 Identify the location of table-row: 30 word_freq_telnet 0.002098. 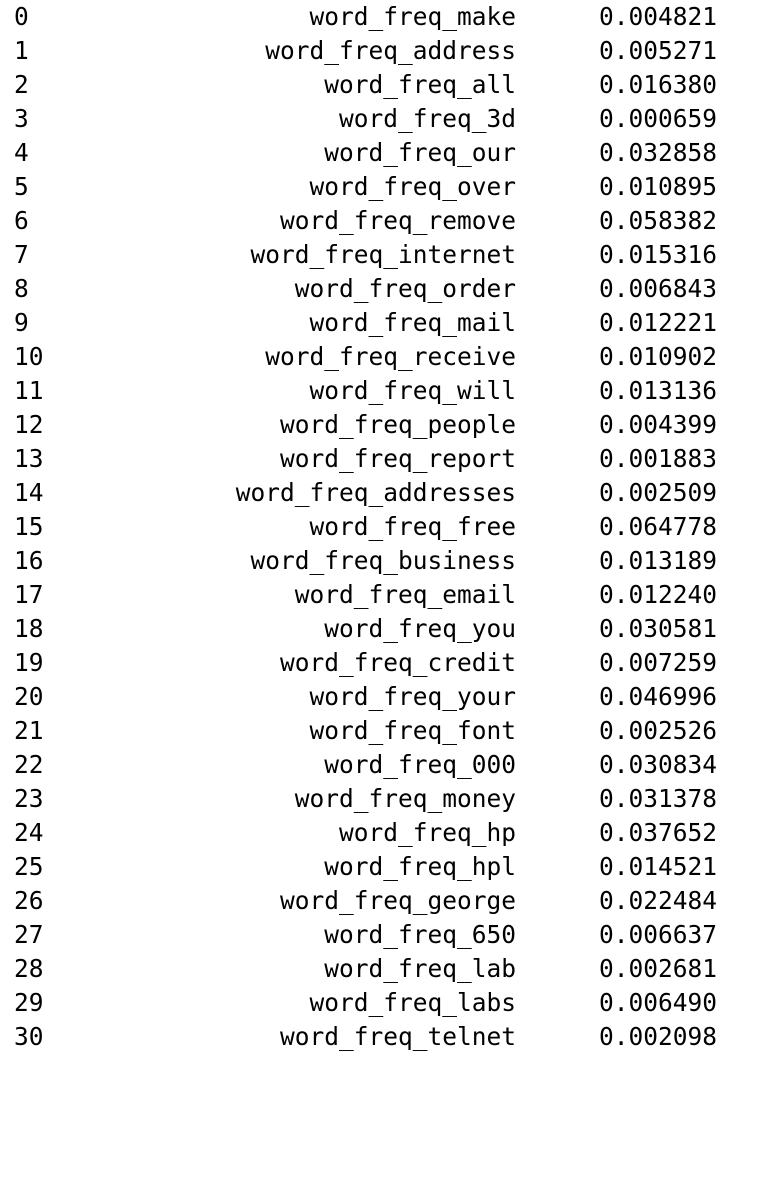
(380, 1037).